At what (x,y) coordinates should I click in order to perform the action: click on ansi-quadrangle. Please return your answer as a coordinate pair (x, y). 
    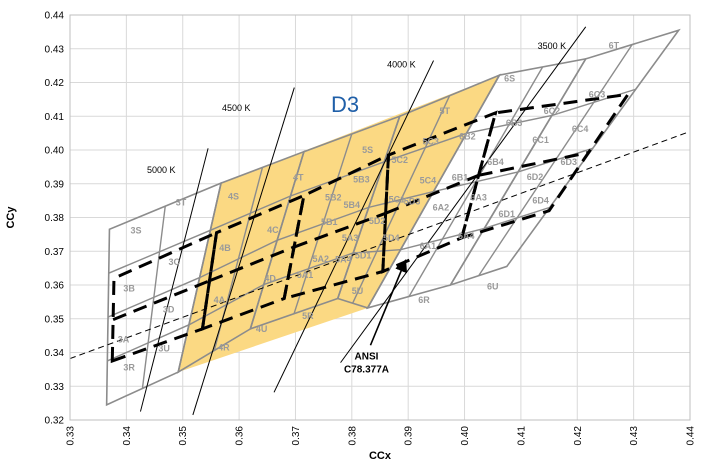
    Looking at the image, I should click on (439, 192).